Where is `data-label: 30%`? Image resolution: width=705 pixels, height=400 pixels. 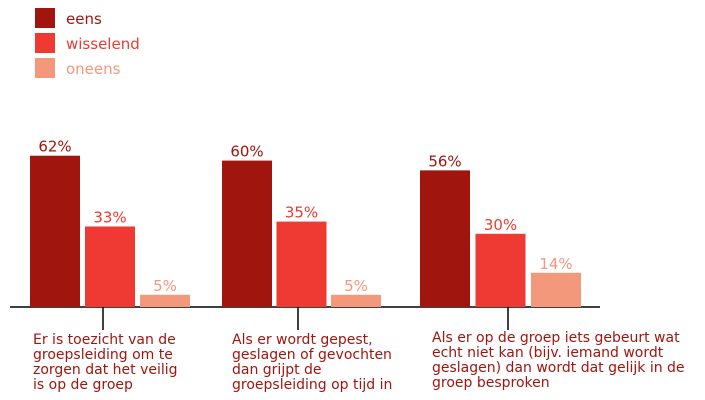 data-label: 30% is located at coordinates (500, 225).